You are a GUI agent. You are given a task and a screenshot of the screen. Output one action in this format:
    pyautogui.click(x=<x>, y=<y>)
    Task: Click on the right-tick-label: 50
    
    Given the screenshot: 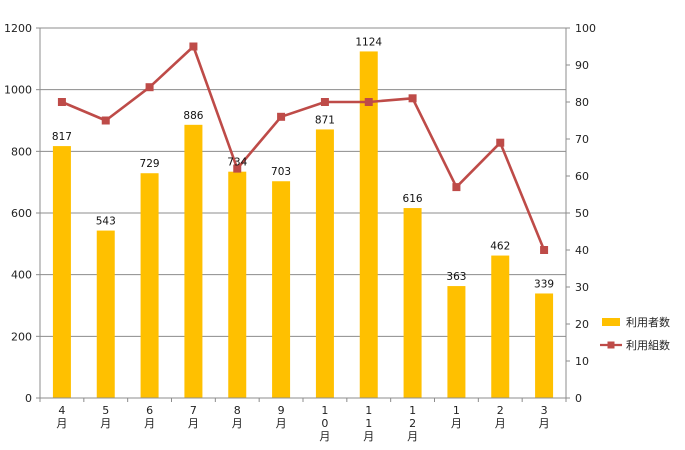 What is the action you would take?
    pyautogui.click(x=582, y=213)
    